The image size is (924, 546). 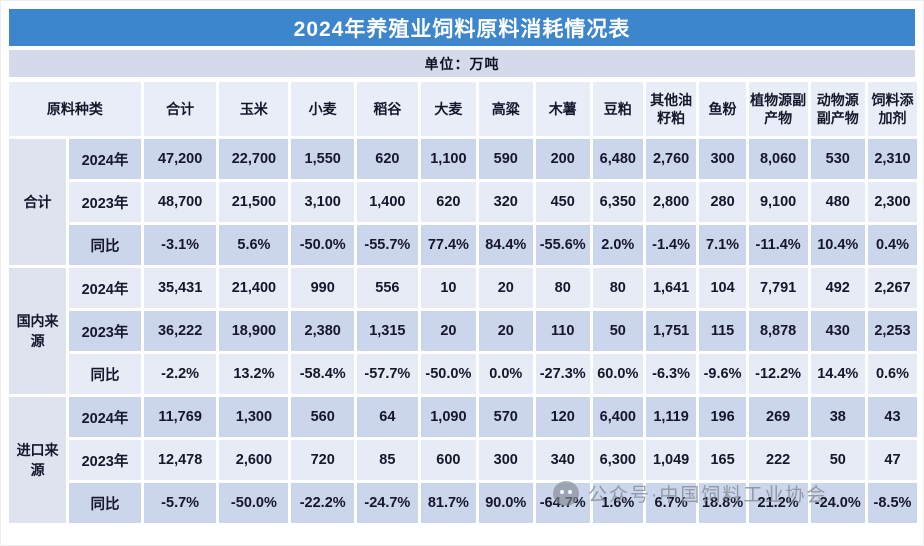 What do you see at coordinates (837, 417) in the screenshot?
I see `table-cell: 38` at bounding box center [837, 417].